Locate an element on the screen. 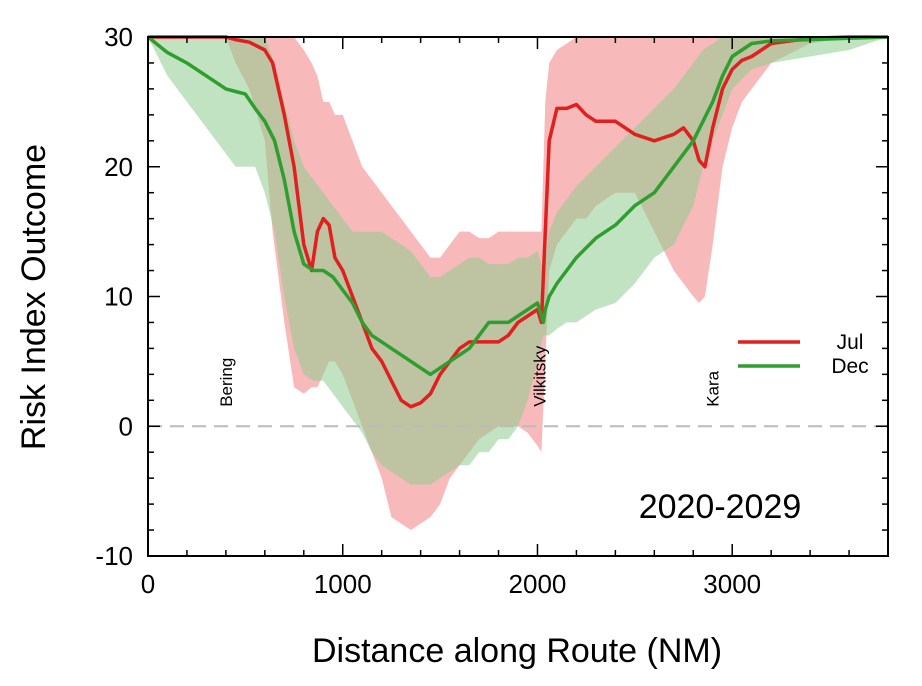 The width and height of the screenshot is (922, 686). y-tick-label: 20 is located at coordinates (118, 167).